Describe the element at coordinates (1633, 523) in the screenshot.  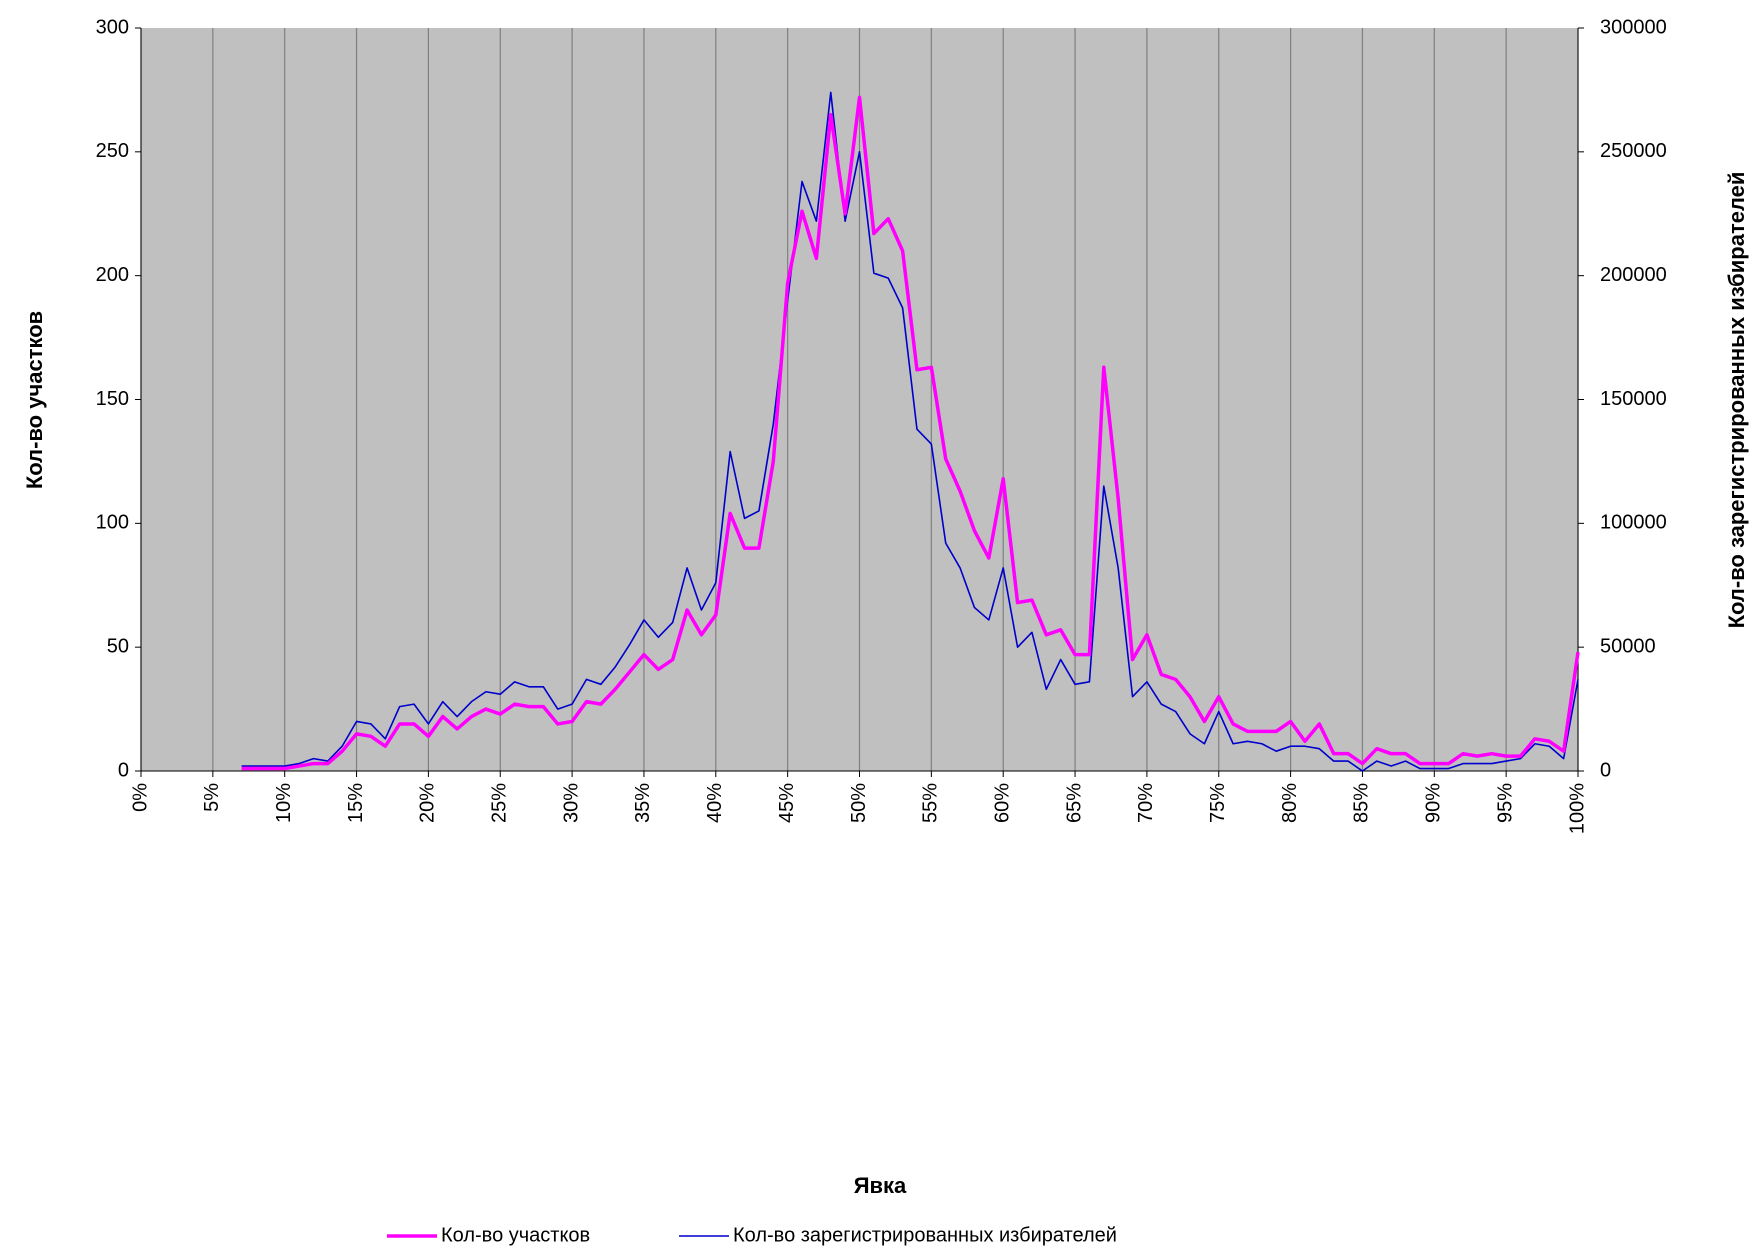
I see `y2-tick-label: 100000` at that location.